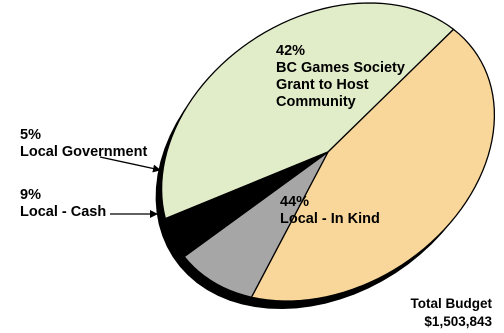  What do you see at coordinates (452, 303) in the screenshot?
I see `total-budget-label: Total Budget` at bounding box center [452, 303].